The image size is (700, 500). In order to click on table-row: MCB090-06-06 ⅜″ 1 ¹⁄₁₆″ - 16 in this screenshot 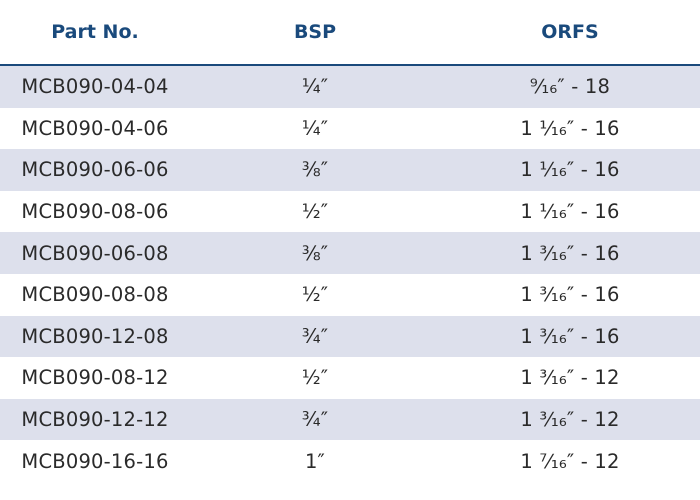, I will do `click(350, 170)`.